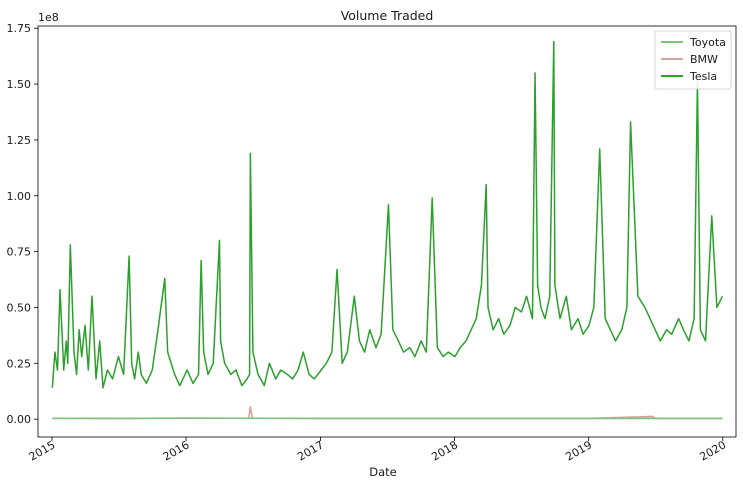  Describe the element at coordinates (19, 252) in the screenshot. I see `y-tick-label: 0.75` at that location.